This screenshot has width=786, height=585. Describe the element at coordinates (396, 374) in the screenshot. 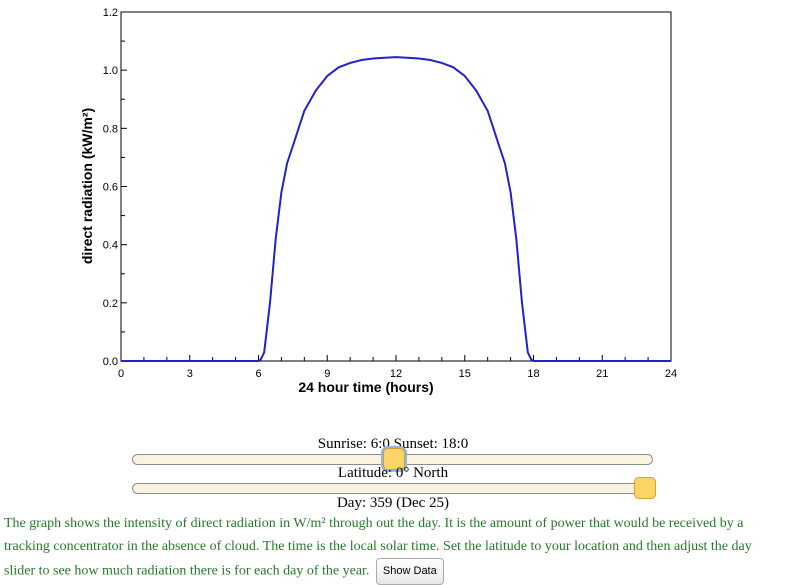

I see `x-tick-label: 12` at that location.